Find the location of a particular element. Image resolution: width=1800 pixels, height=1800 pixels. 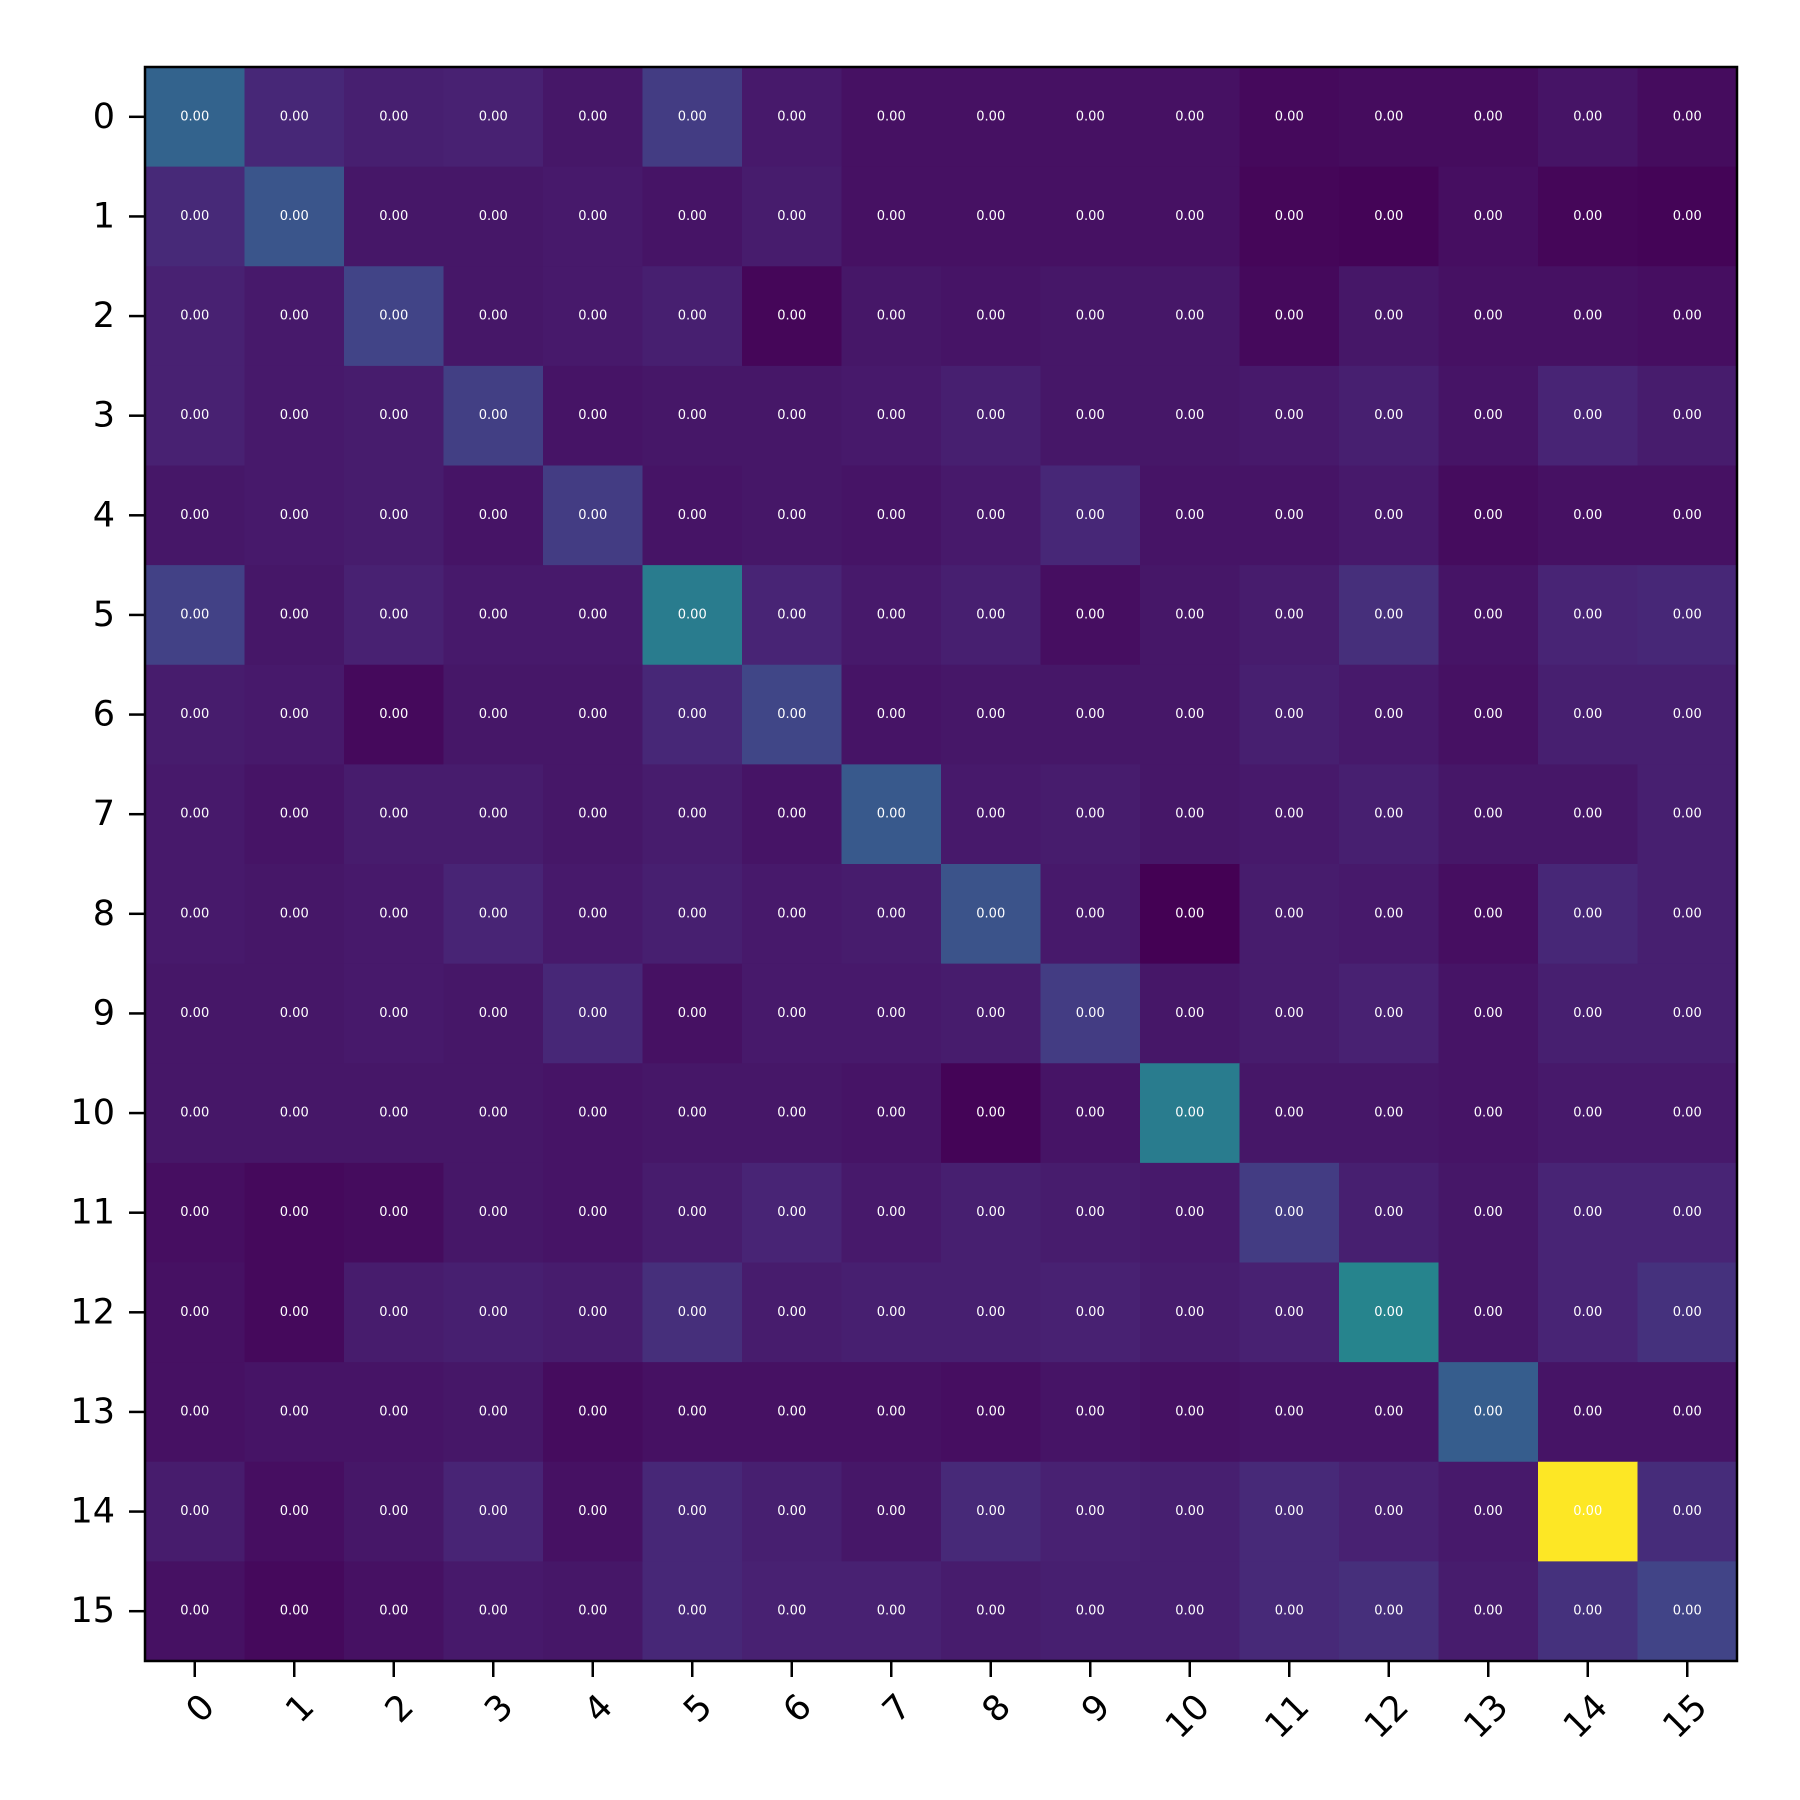

y-tick-label: 11 is located at coordinates (92, 1213).